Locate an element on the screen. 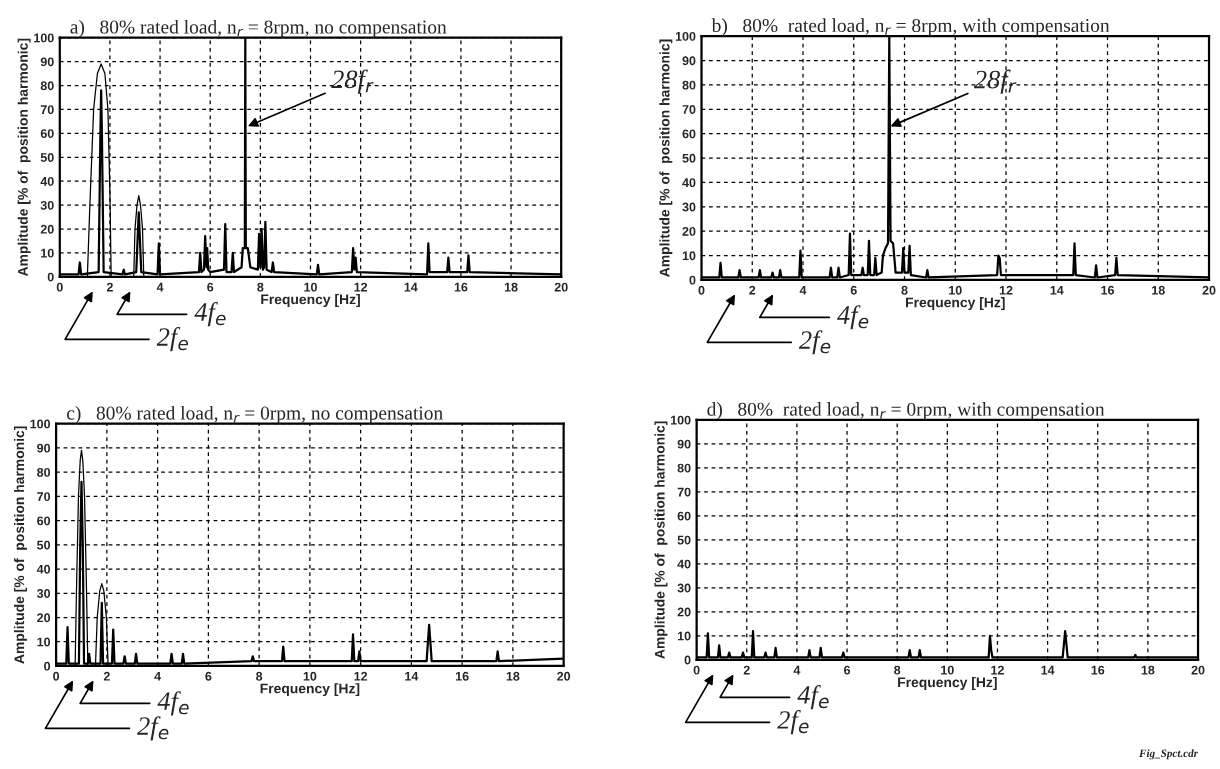 The height and width of the screenshot is (769, 1220). chart-title: b) 80% rated load, n$_{r}$ = 8rpm, with compensation is located at coordinates (910, 27).